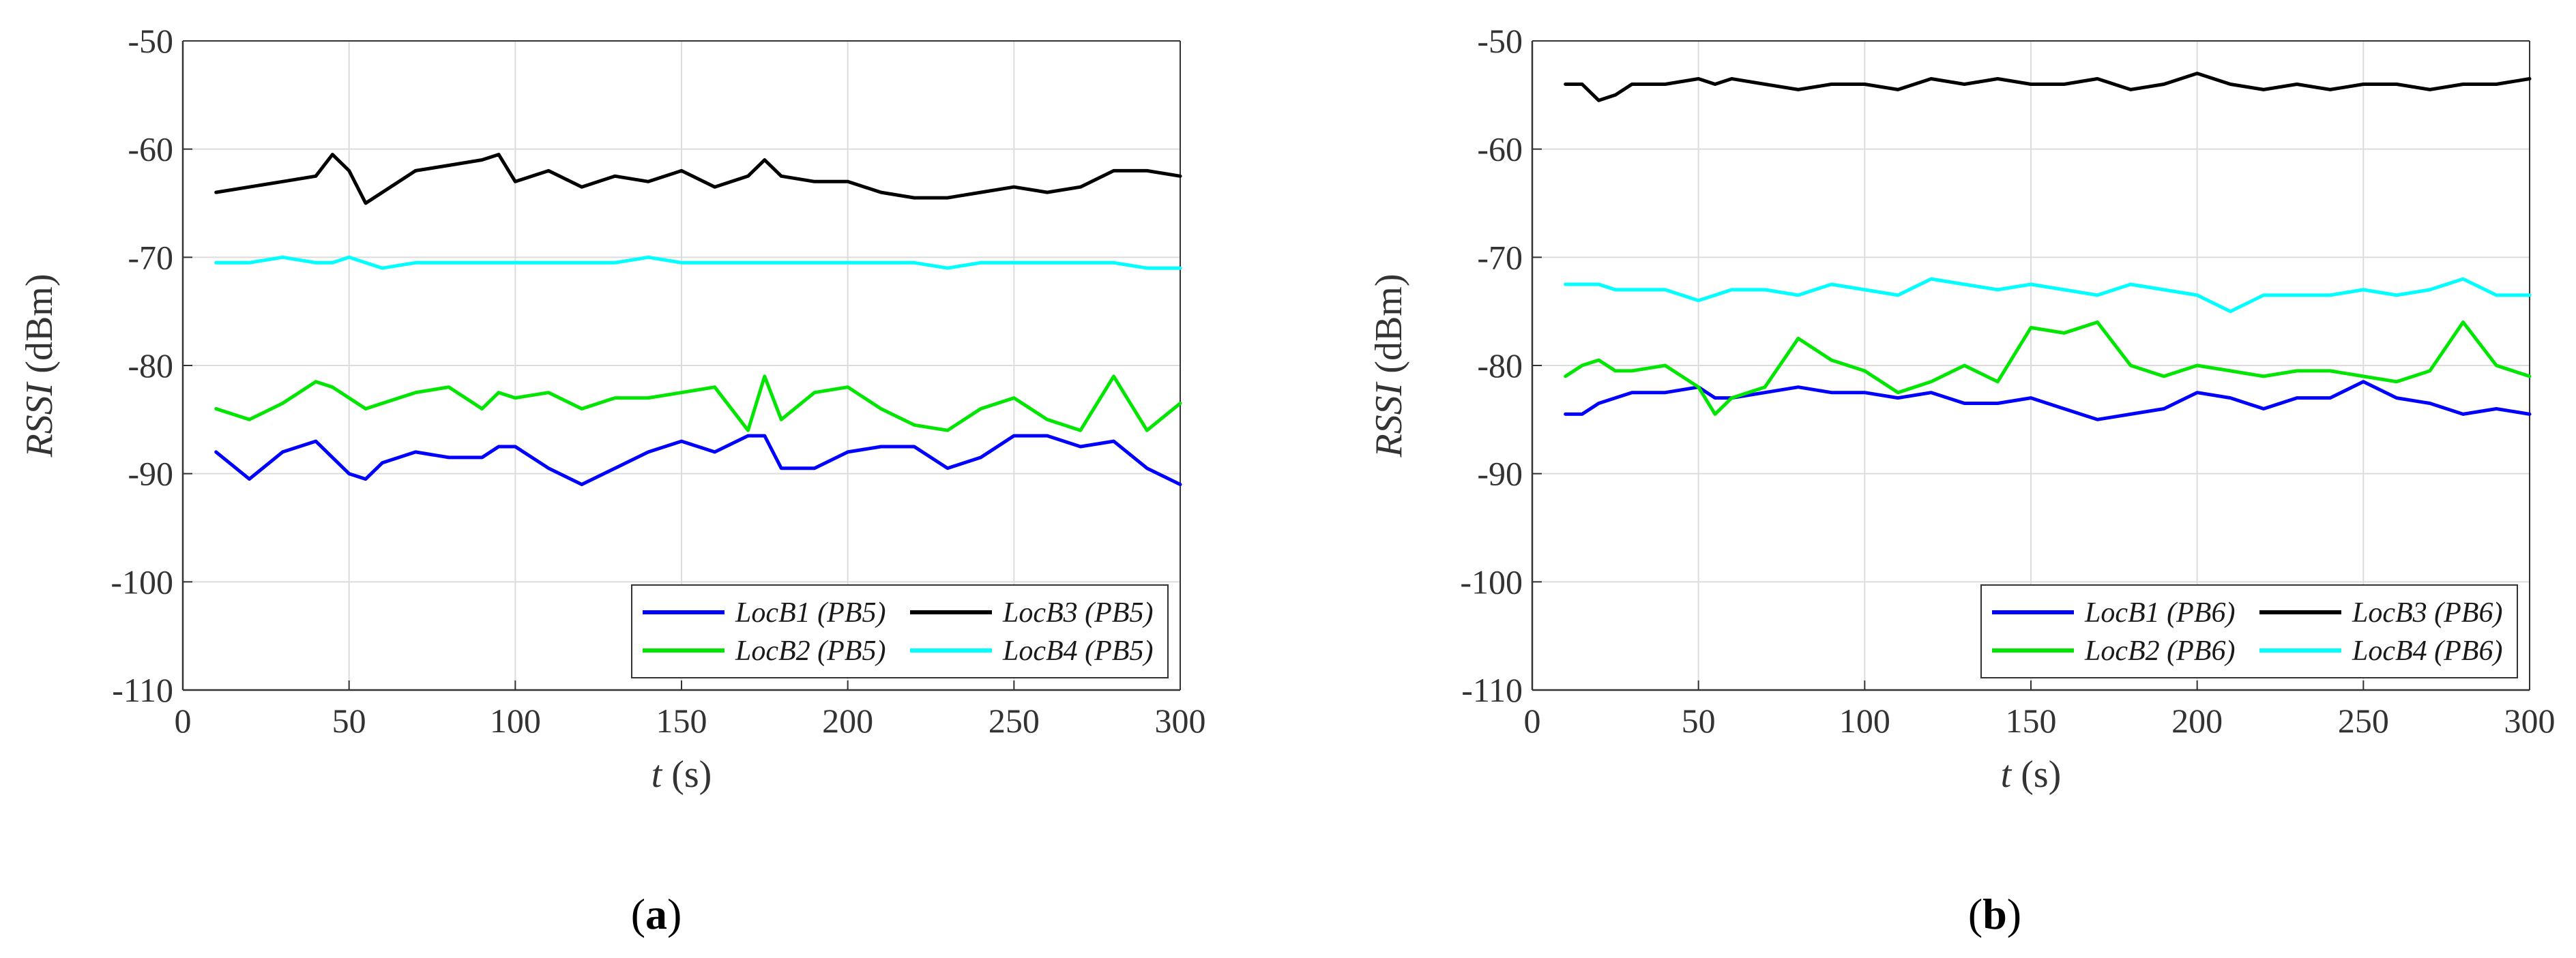 The height and width of the screenshot is (958, 2576). What do you see at coordinates (1077, 651) in the screenshot?
I see `legend-label-locb4: LocB4 (PB5)` at bounding box center [1077, 651].